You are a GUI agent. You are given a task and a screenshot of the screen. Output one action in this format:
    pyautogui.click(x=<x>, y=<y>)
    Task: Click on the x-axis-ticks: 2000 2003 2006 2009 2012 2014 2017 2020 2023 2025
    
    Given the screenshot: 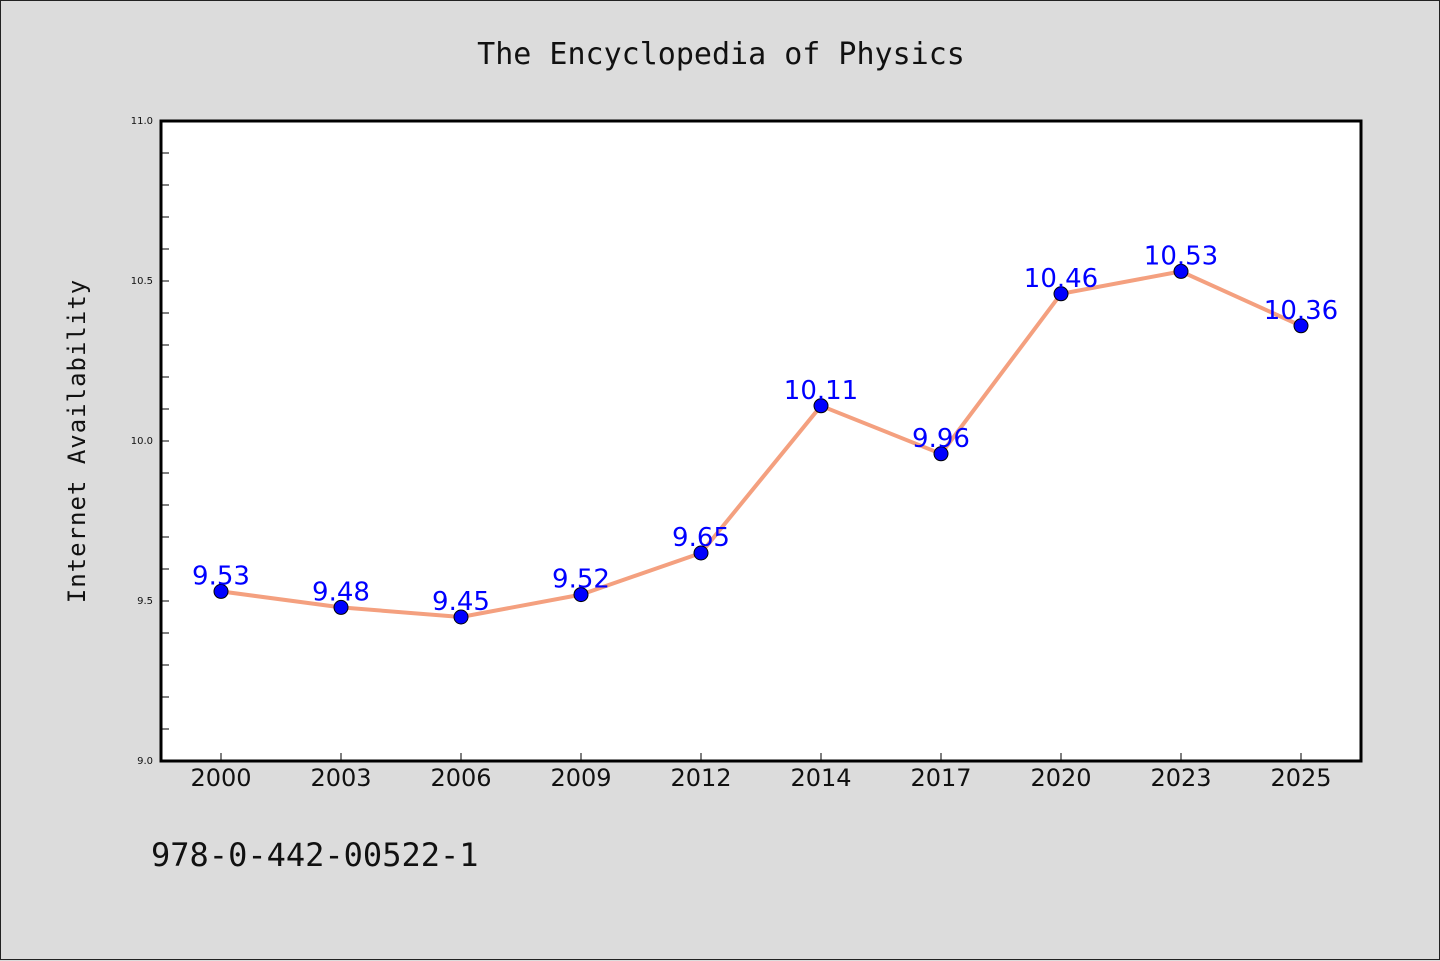 What is the action you would take?
    pyautogui.click(x=761, y=772)
    